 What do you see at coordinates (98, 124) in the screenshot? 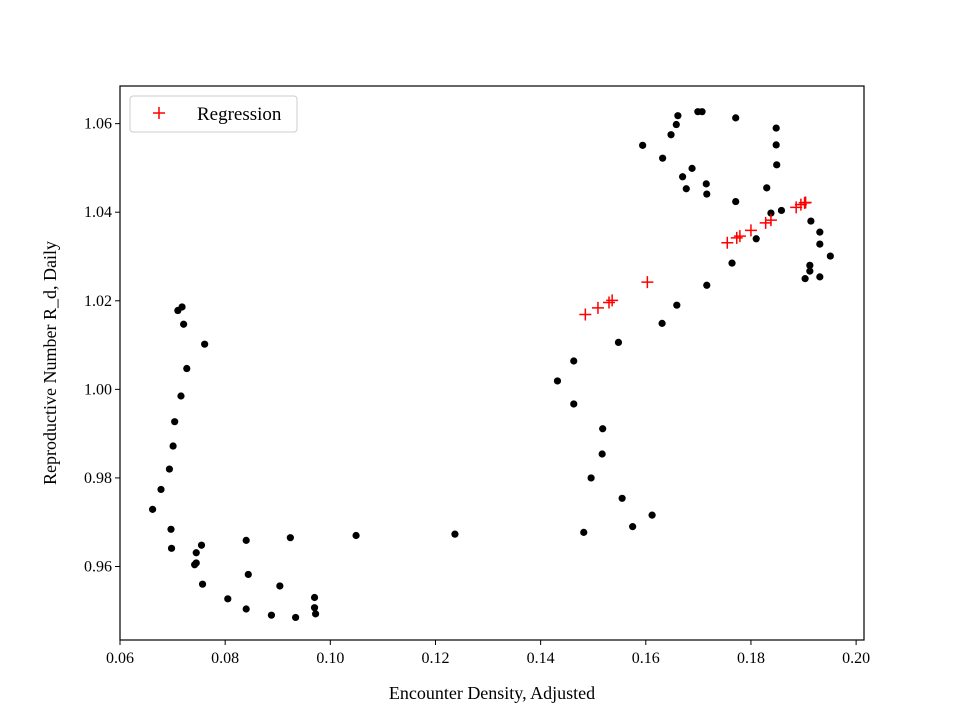
I see `y-tick-label: 1.06` at bounding box center [98, 124].